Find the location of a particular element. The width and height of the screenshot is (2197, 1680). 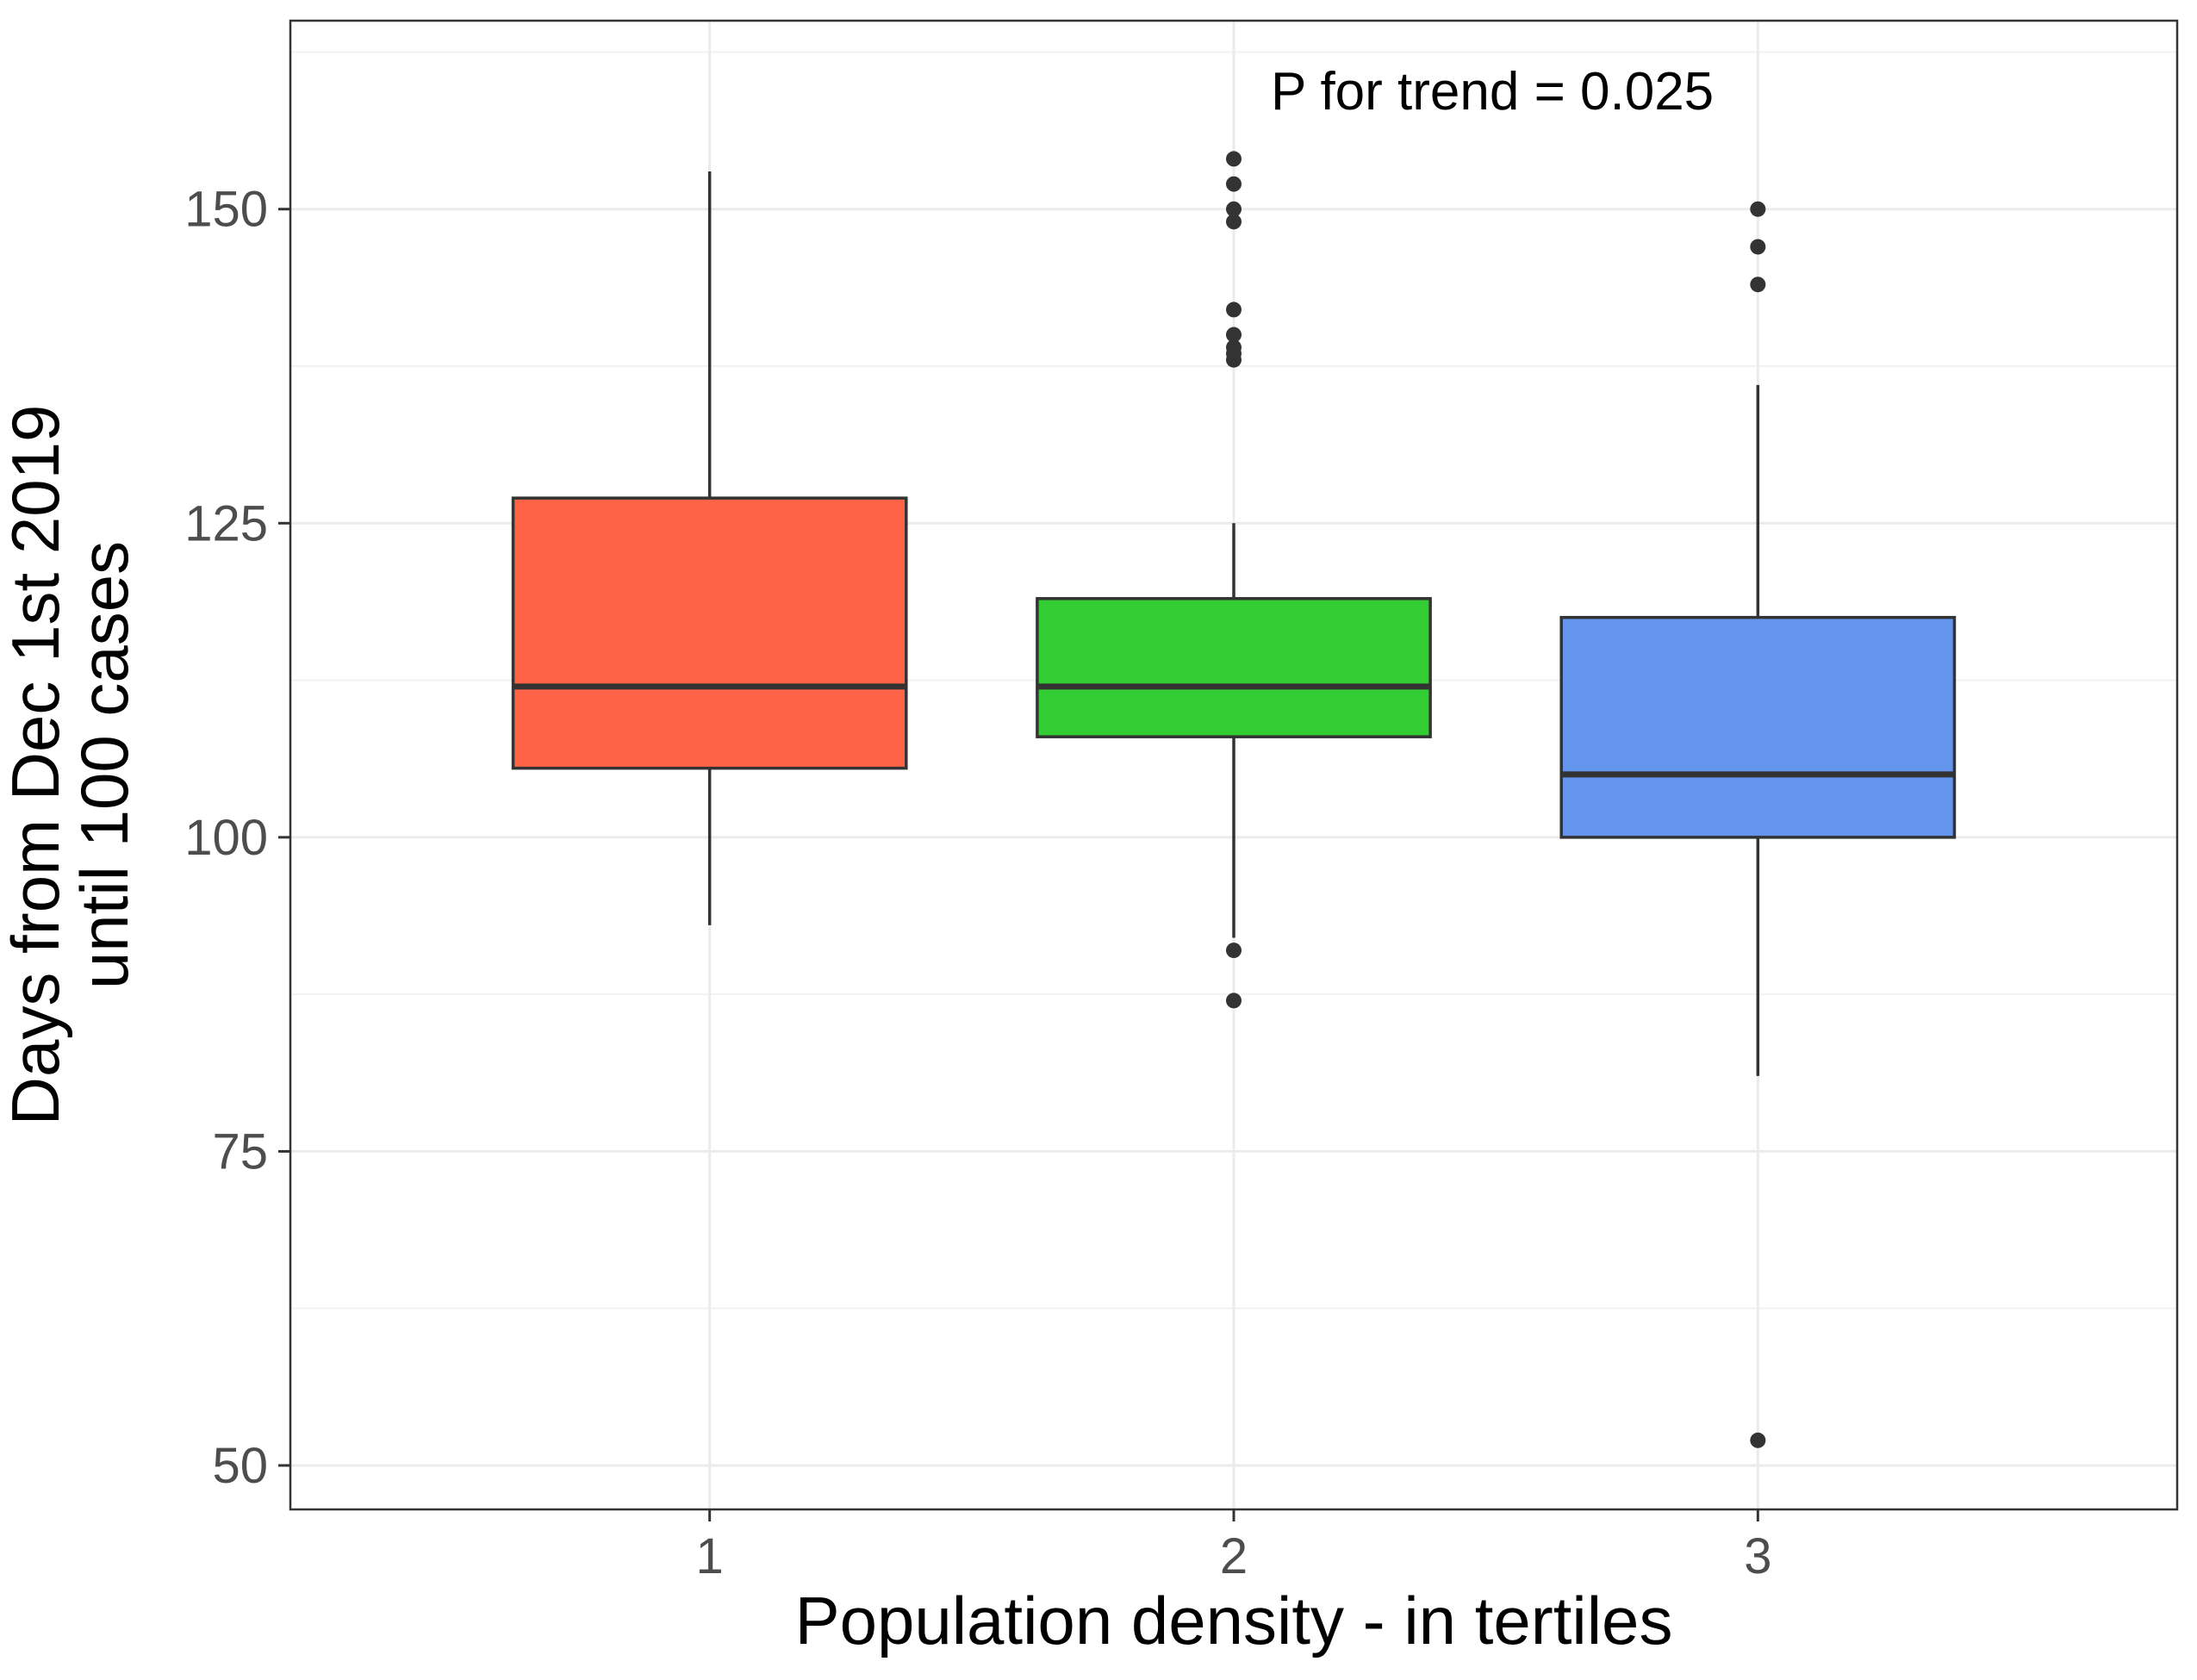

x-axis-title: Population density - in tertiles is located at coordinates (1234, 1621).